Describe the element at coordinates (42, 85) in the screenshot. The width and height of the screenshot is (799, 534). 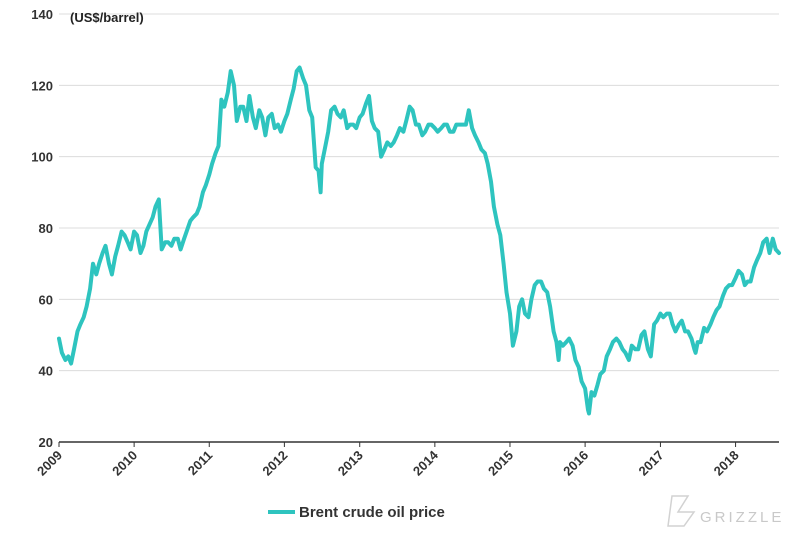
I see `y-tick-label: 120` at that location.